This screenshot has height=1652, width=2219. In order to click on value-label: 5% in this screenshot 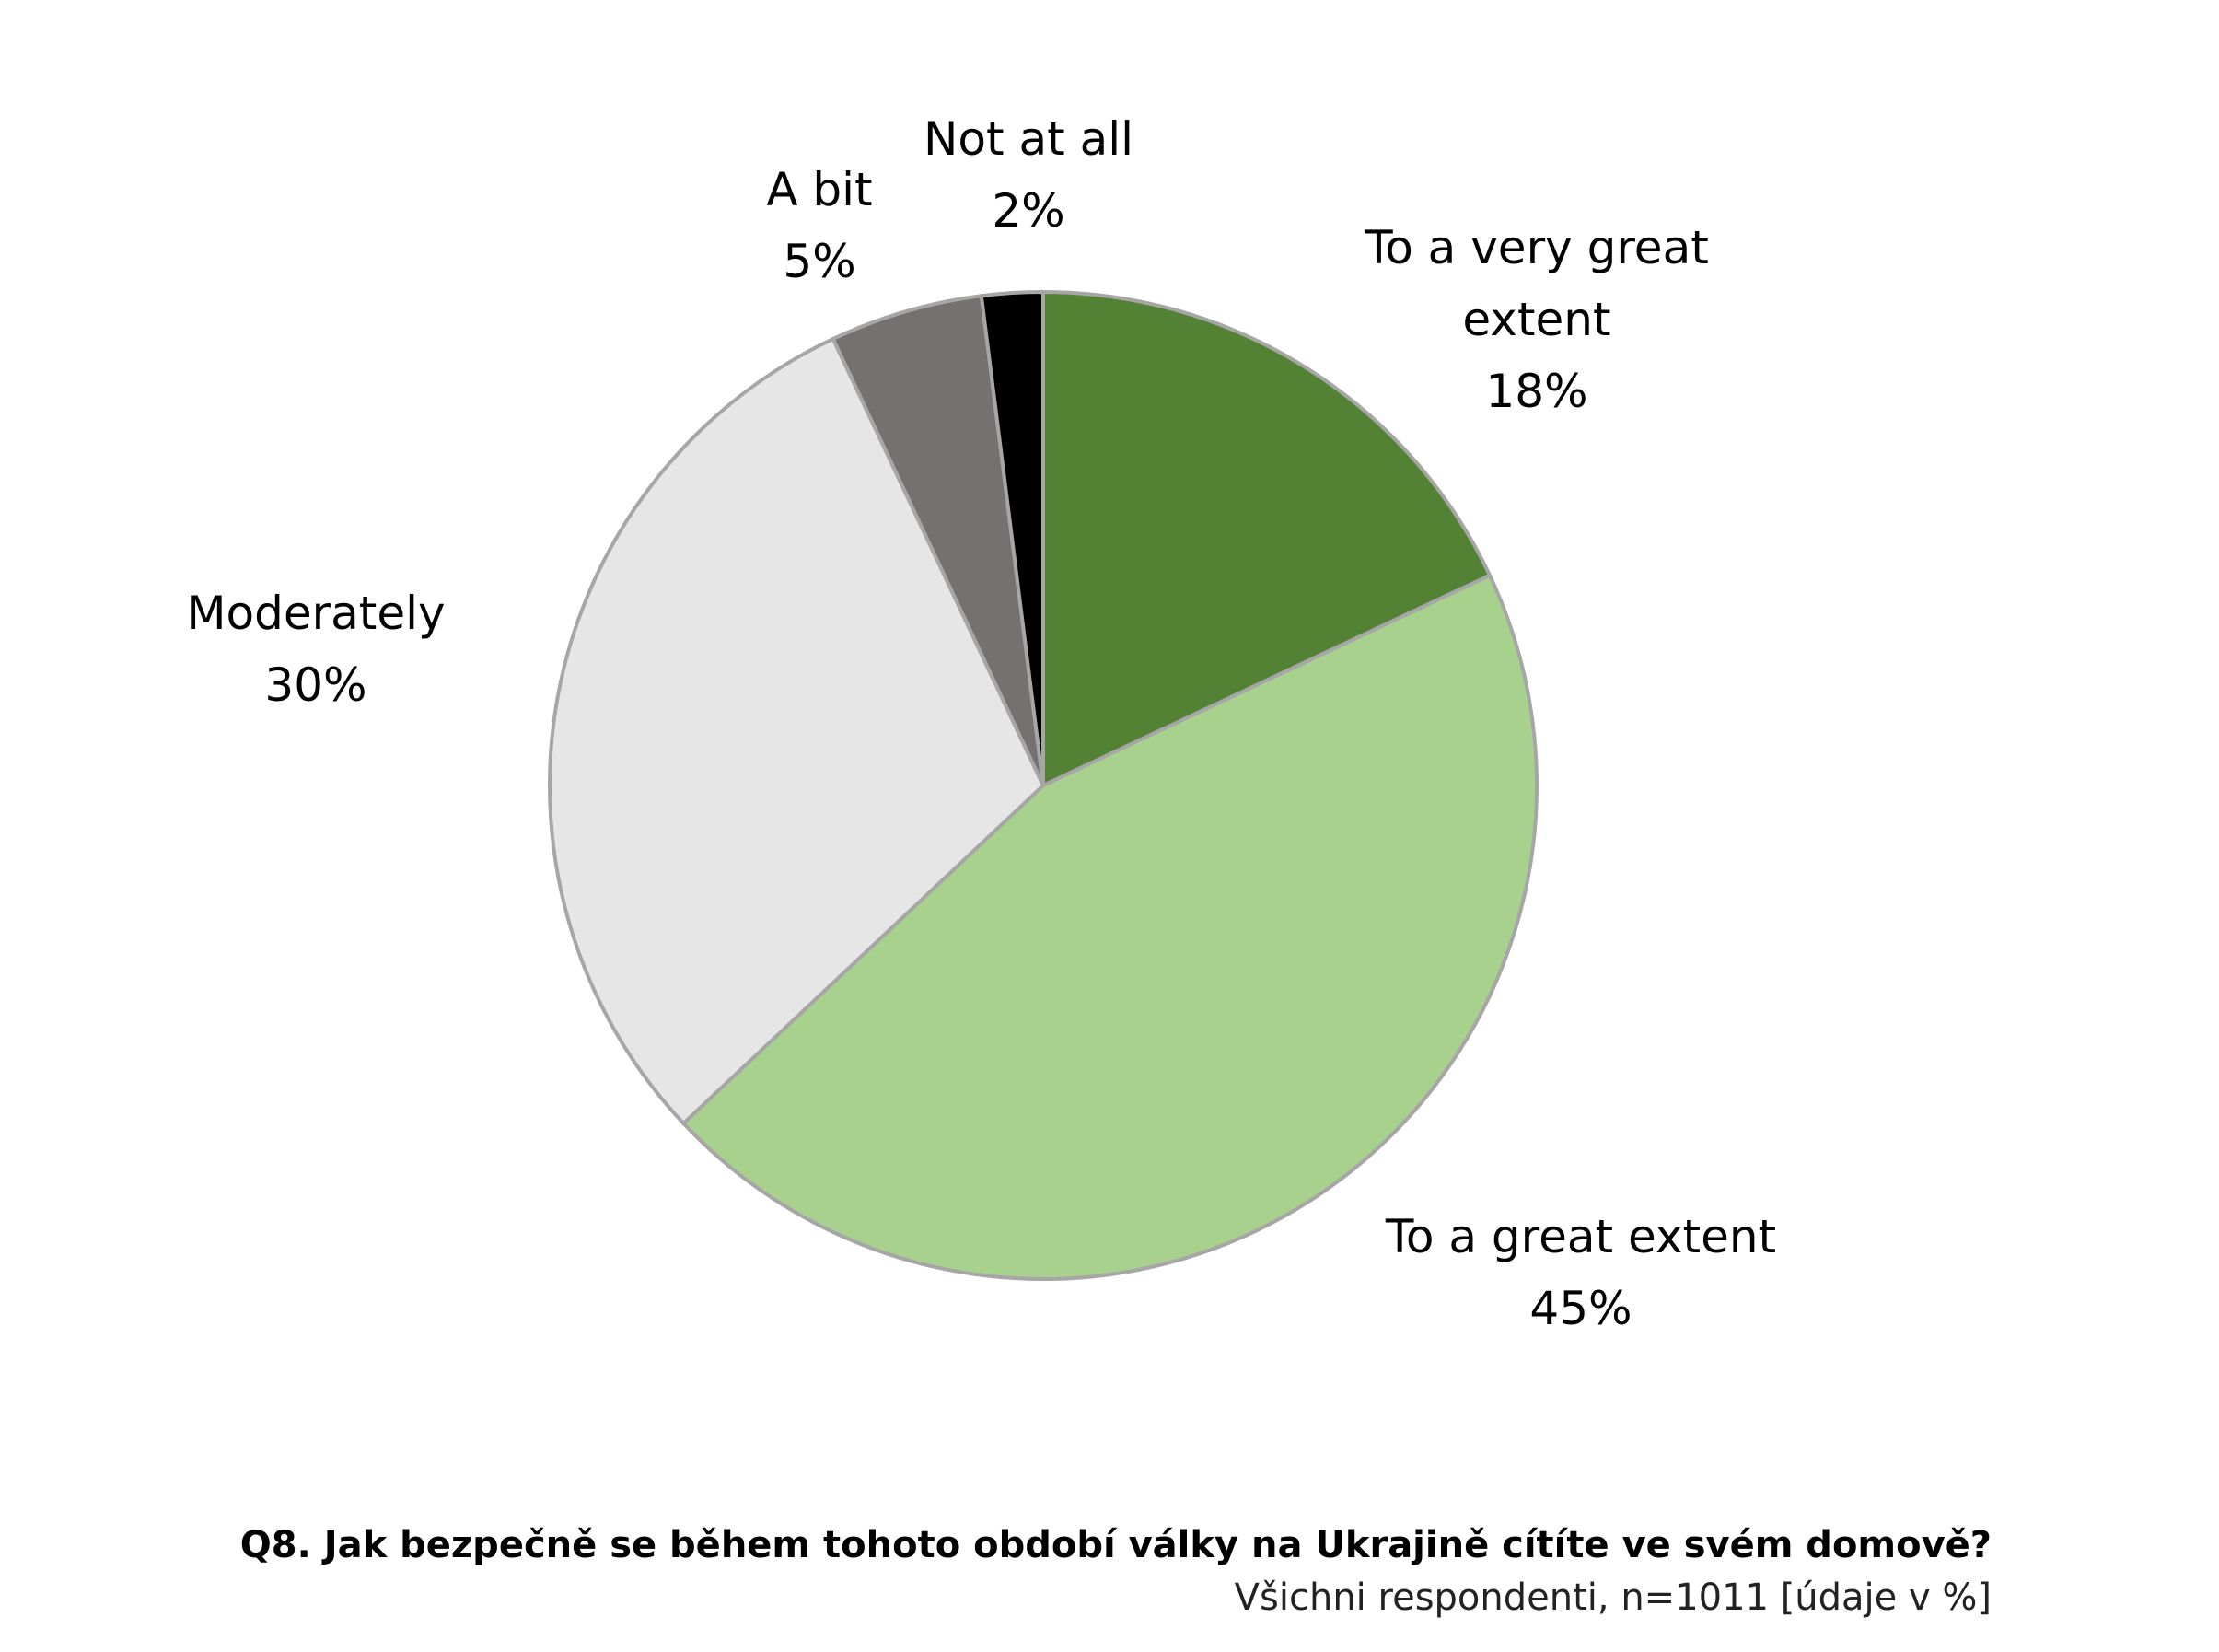, I will do `click(819, 261)`.